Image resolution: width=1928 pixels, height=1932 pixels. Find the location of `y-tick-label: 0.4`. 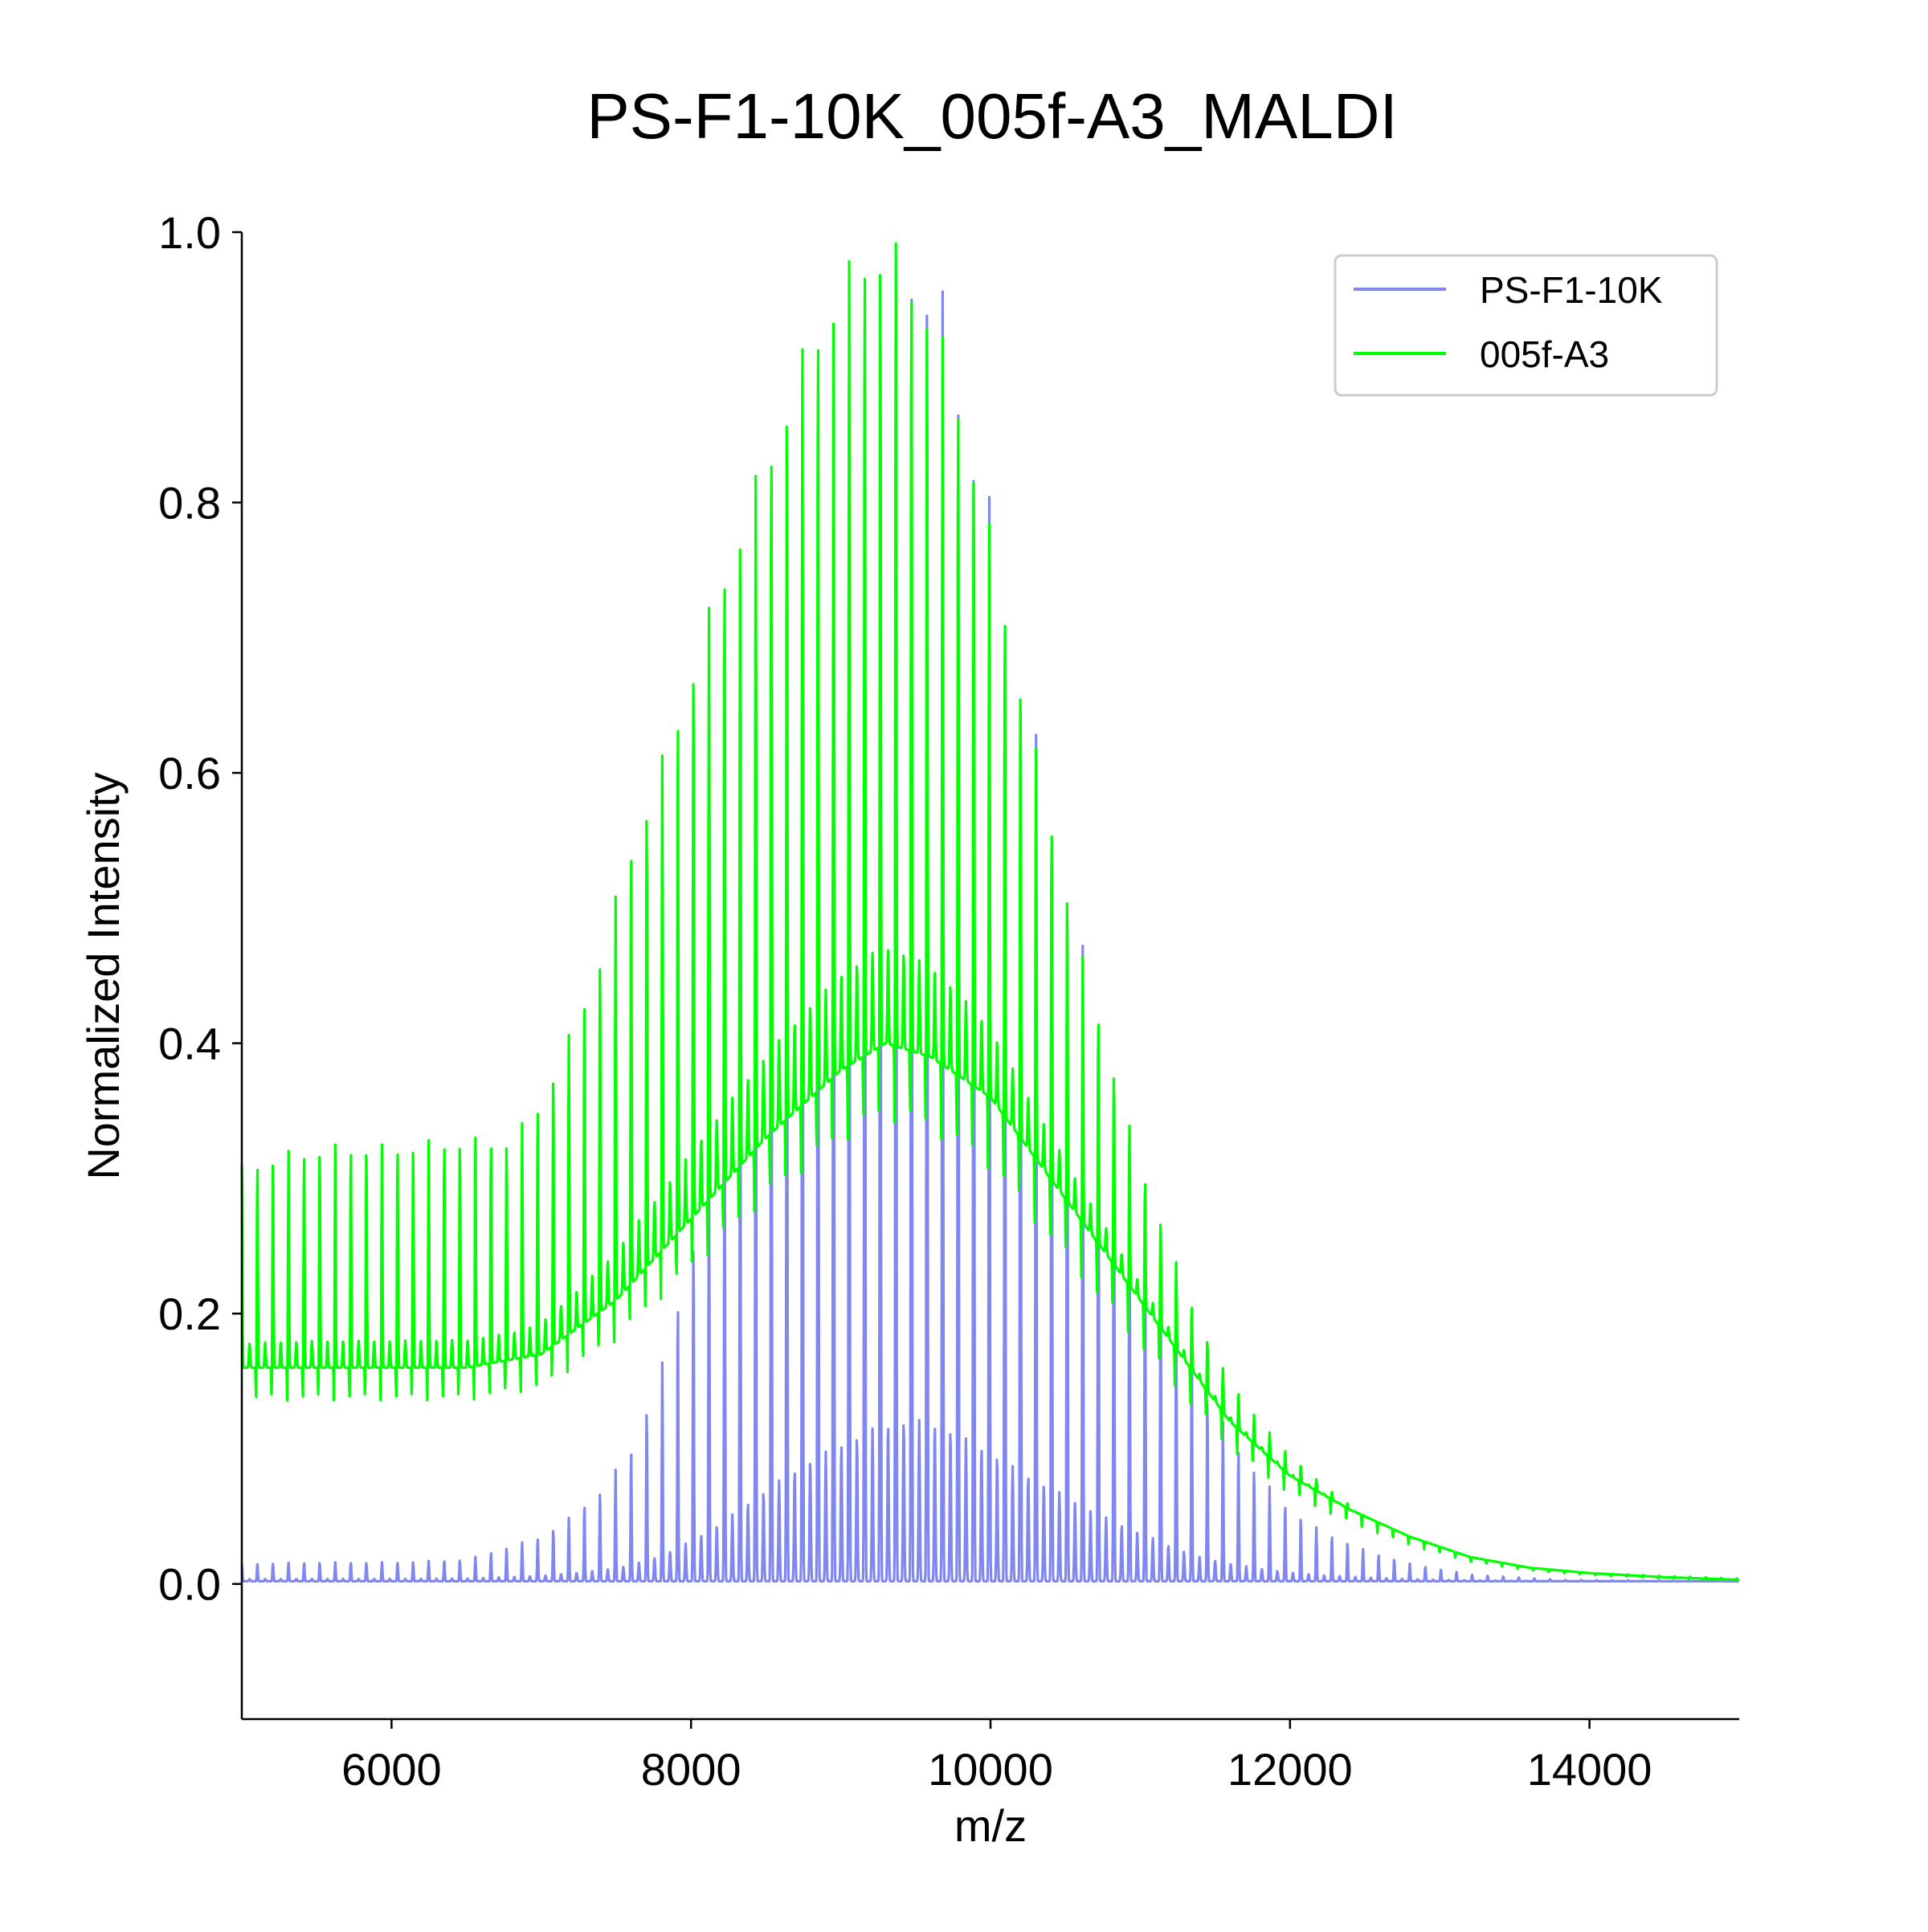

y-tick-label: 0.4 is located at coordinates (189, 1044).